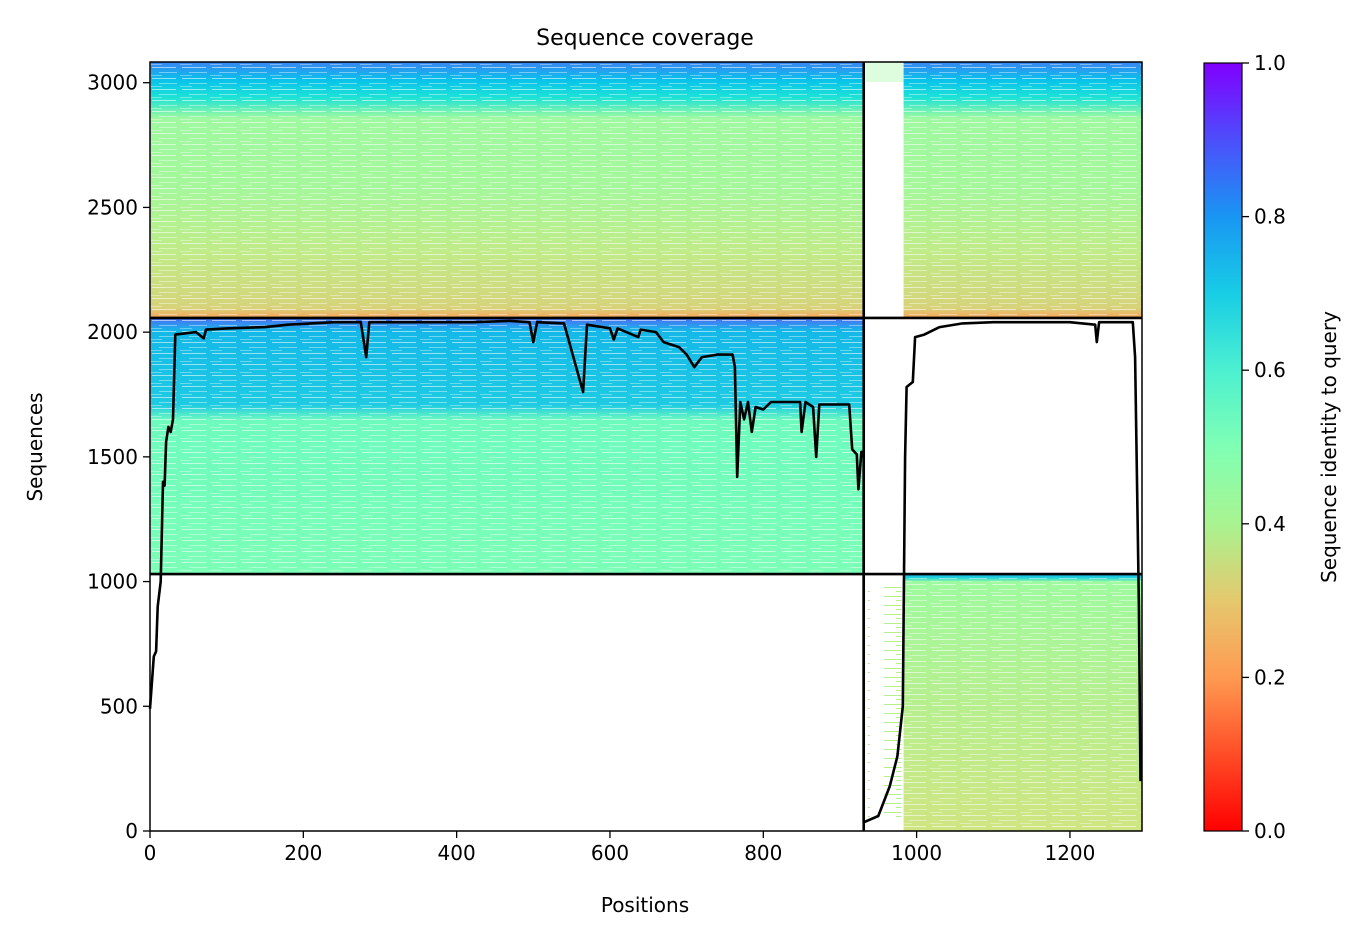  What do you see at coordinates (1223, 447) in the screenshot?
I see `colorbar-fill` at bounding box center [1223, 447].